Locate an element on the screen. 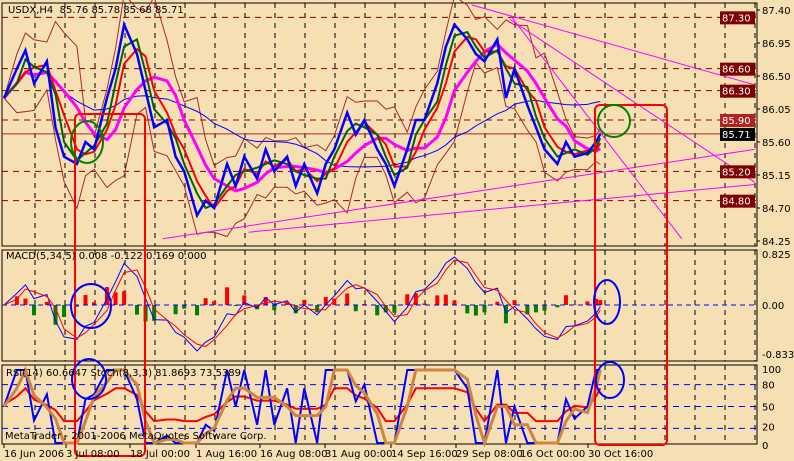  price-level-tag-label: 87.30 is located at coordinates (736, 18).